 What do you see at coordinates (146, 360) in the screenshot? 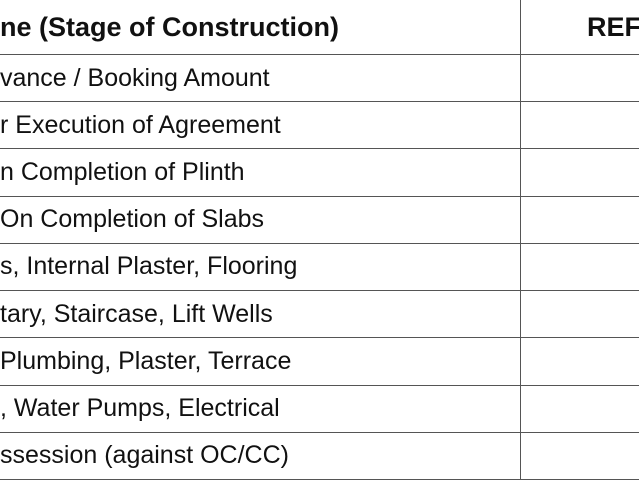
I see `cell: Plumbing, Plaster, Terrace` at bounding box center [146, 360].